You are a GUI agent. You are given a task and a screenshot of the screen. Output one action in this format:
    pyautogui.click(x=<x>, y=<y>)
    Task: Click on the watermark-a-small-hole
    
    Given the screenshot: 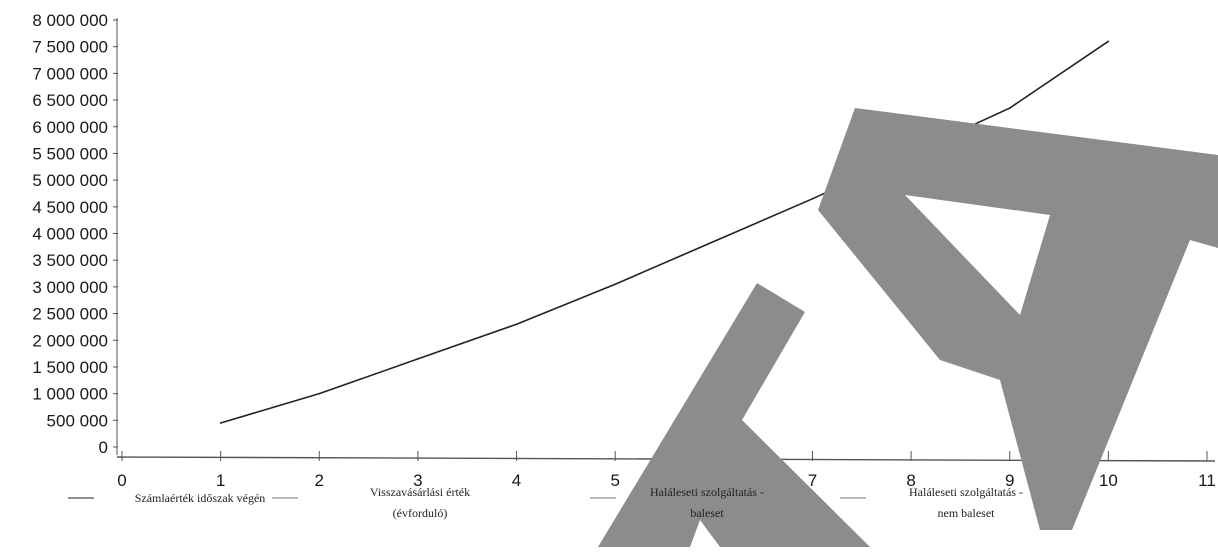 What is the action you would take?
    pyautogui.click(x=705, y=533)
    